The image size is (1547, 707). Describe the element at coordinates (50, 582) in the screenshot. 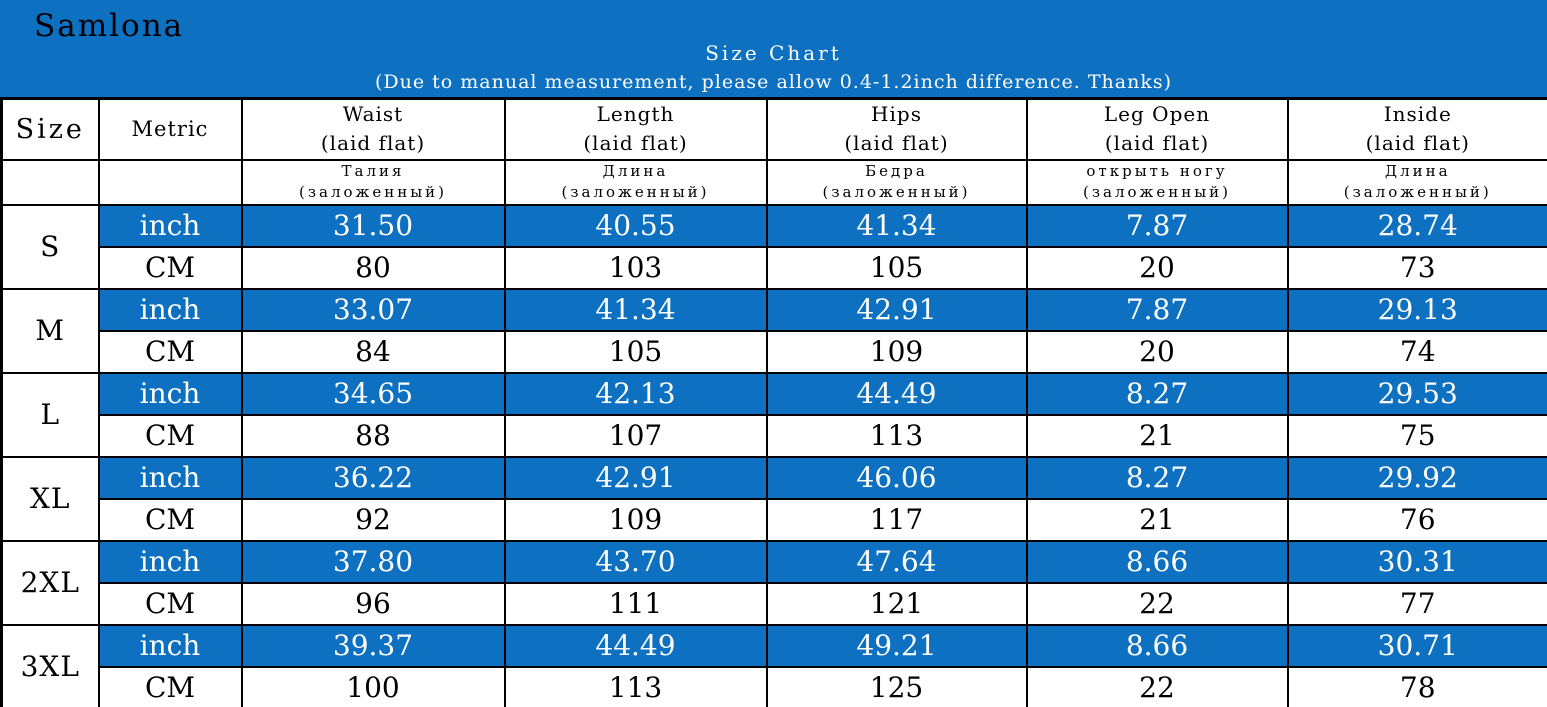

I see `size-label-cell: 2XL` at that location.